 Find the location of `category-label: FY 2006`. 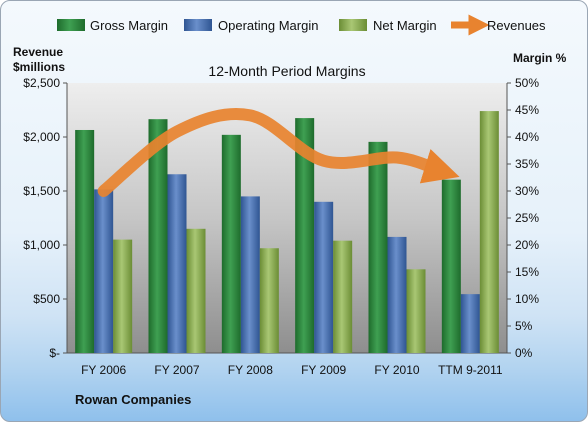

category-label: FY 2006 is located at coordinates (103, 370).